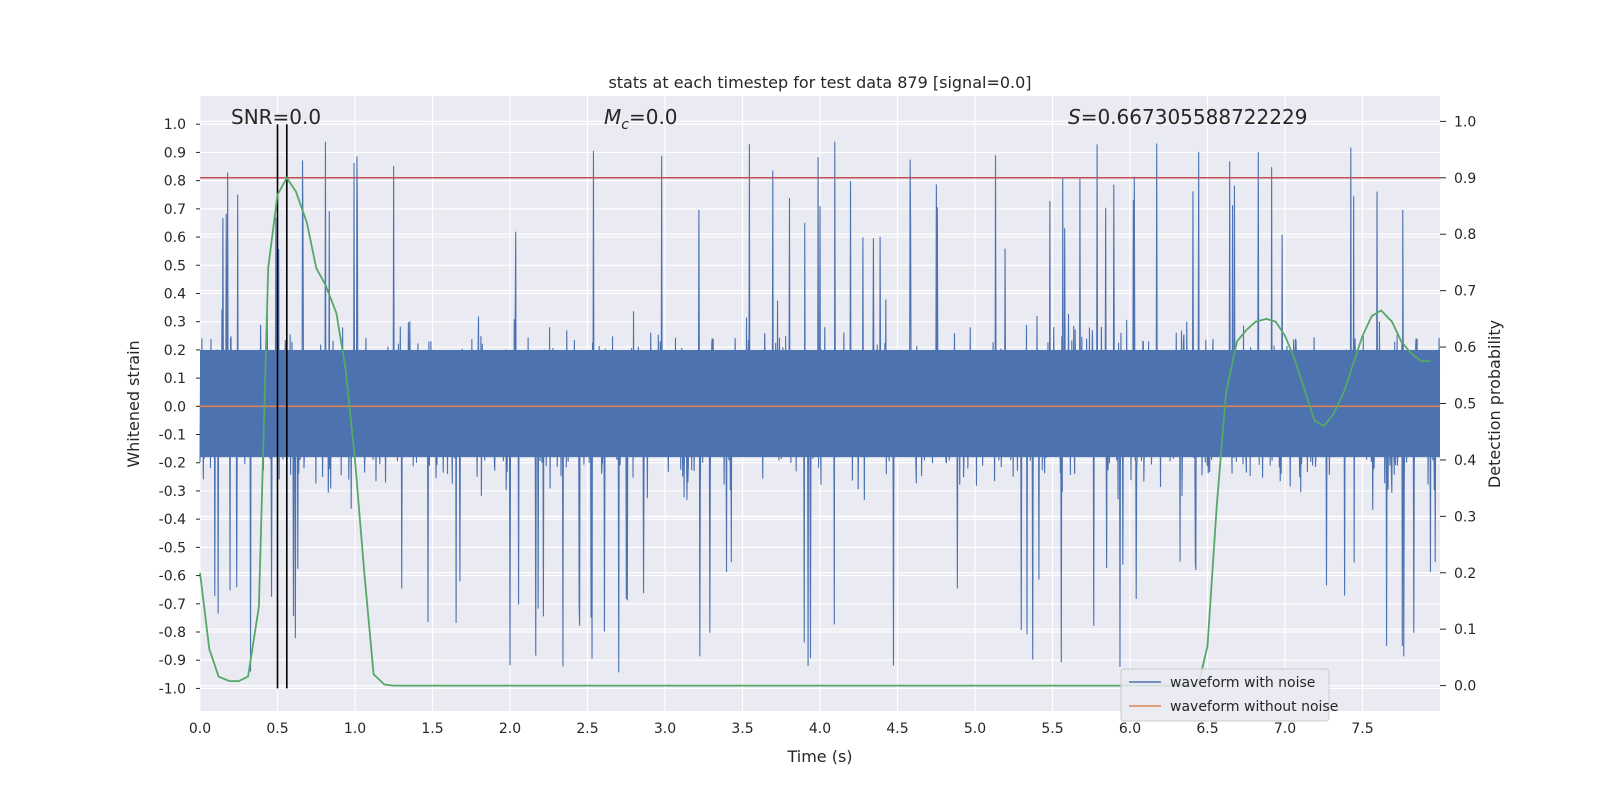 The image size is (1600, 800). Describe the element at coordinates (587, 729) in the screenshot. I see `x-tick-label: 2.5` at that location.